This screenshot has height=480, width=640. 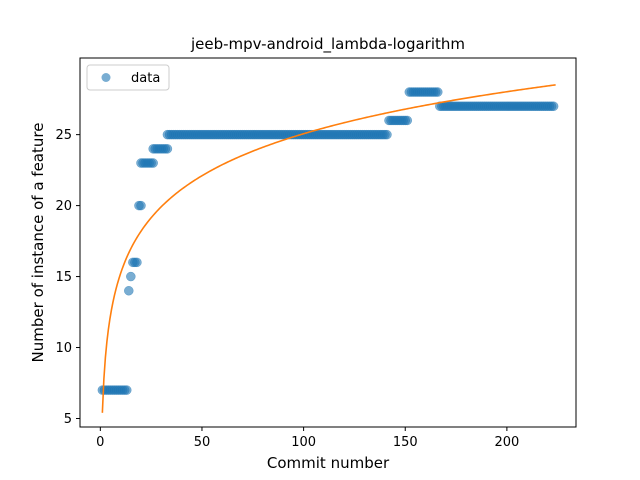 What do you see at coordinates (63, 135) in the screenshot?
I see `y-tick-label: 25` at bounding box center [63, 135].